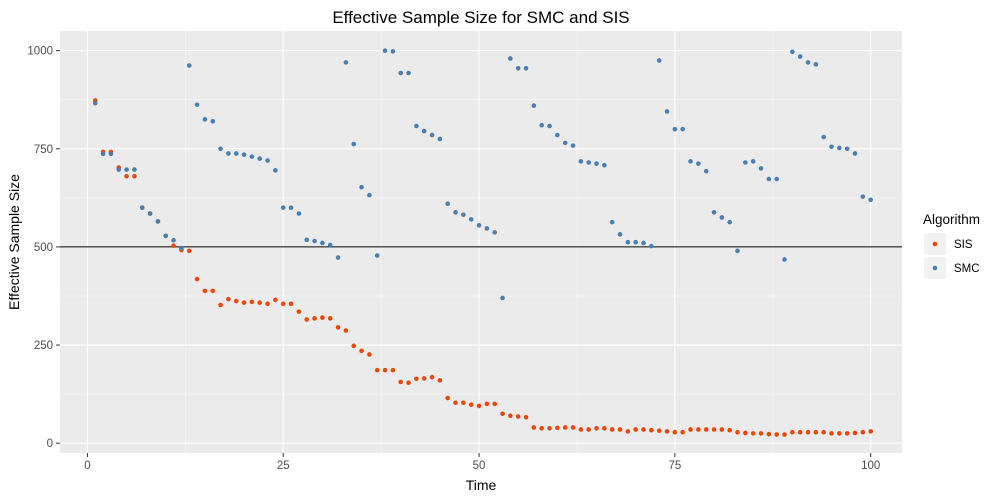 This screenshot has width=1000, height=500. What do you see at coordinates (43, 248) in the screenshot?
I see `y-tick-label: 500` at bounding box center [43, 248].